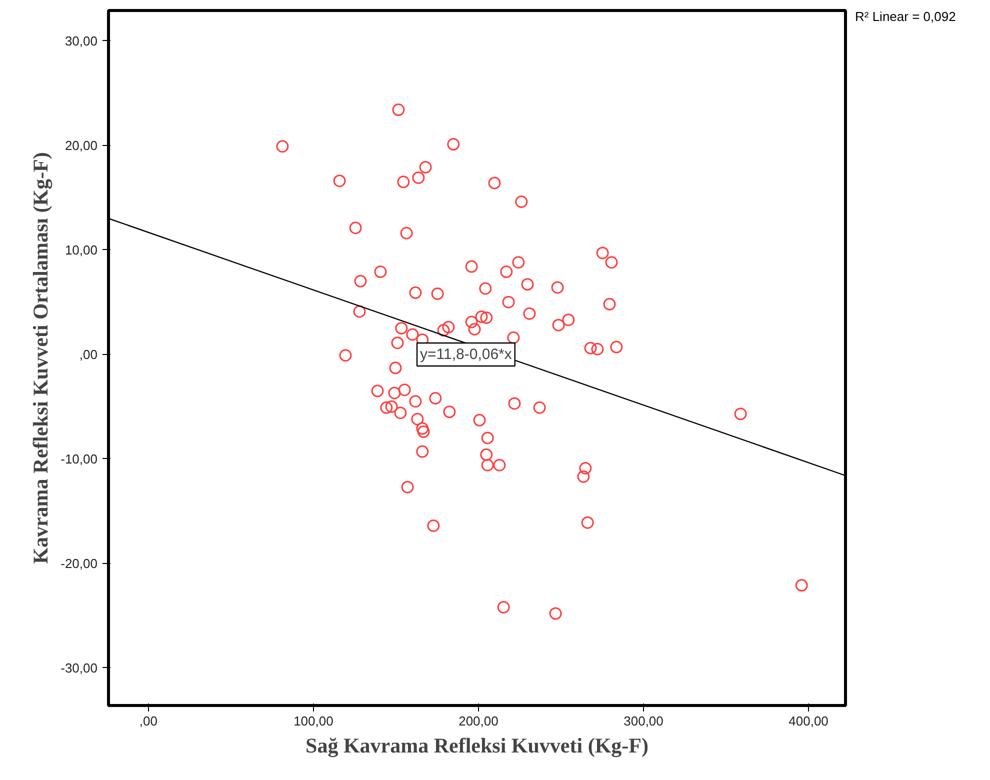 Image resolution: width=990 pixels, height=780 pixels. Describe the element at coordinates (81, 40) in the screenshot. I see `y-tick-label: 30,00` at that location.